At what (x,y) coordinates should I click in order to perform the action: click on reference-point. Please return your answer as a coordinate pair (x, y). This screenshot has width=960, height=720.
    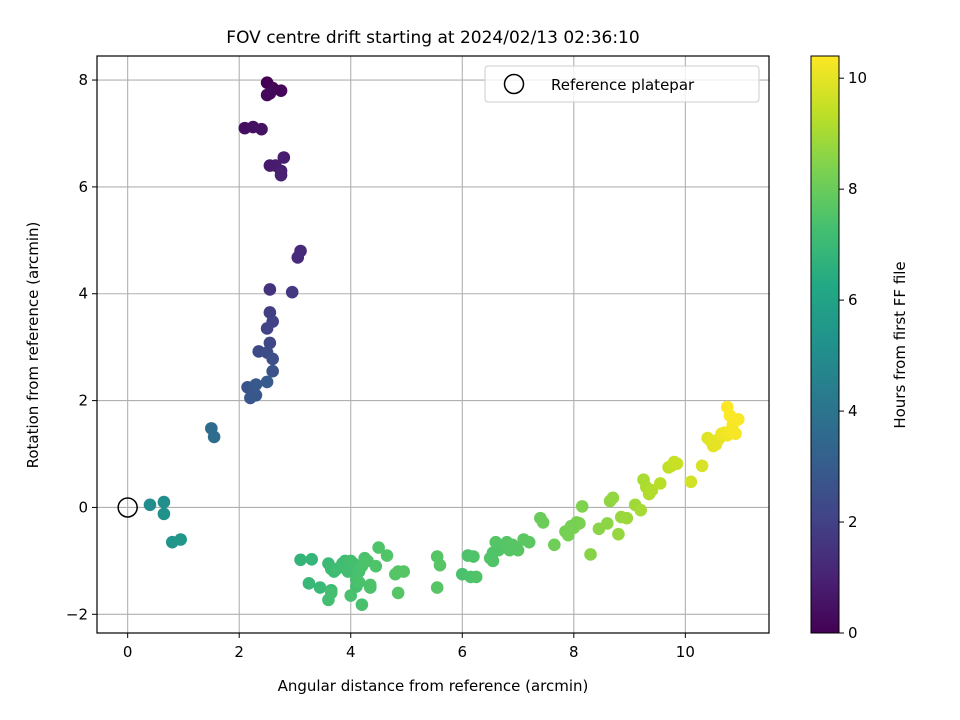
    Looking at the image, I should click on (127, 507).